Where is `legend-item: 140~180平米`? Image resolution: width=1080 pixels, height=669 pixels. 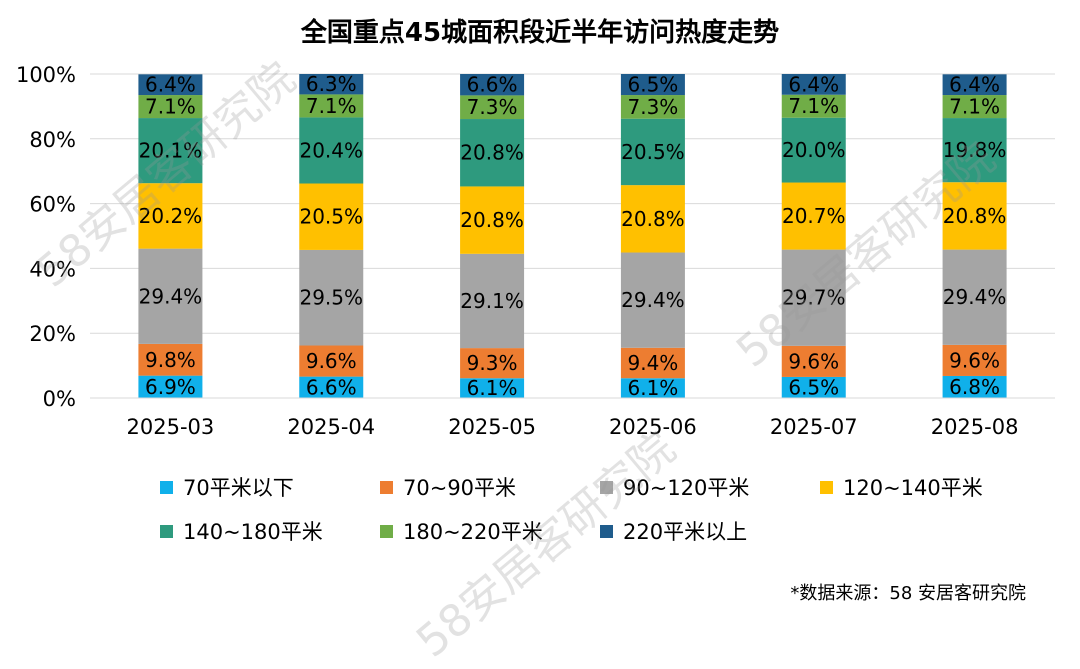
legend-item: 140~180平米 is located at coordinates (270, 531).